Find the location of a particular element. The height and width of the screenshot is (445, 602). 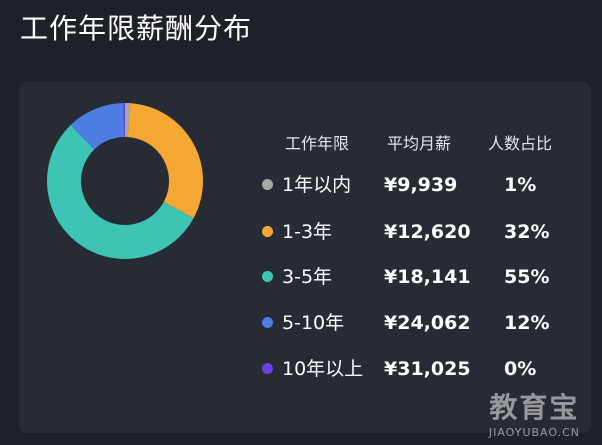

watermark: 教育宝 JIAOYUBAO.CN is located at coordinates (534, 412).